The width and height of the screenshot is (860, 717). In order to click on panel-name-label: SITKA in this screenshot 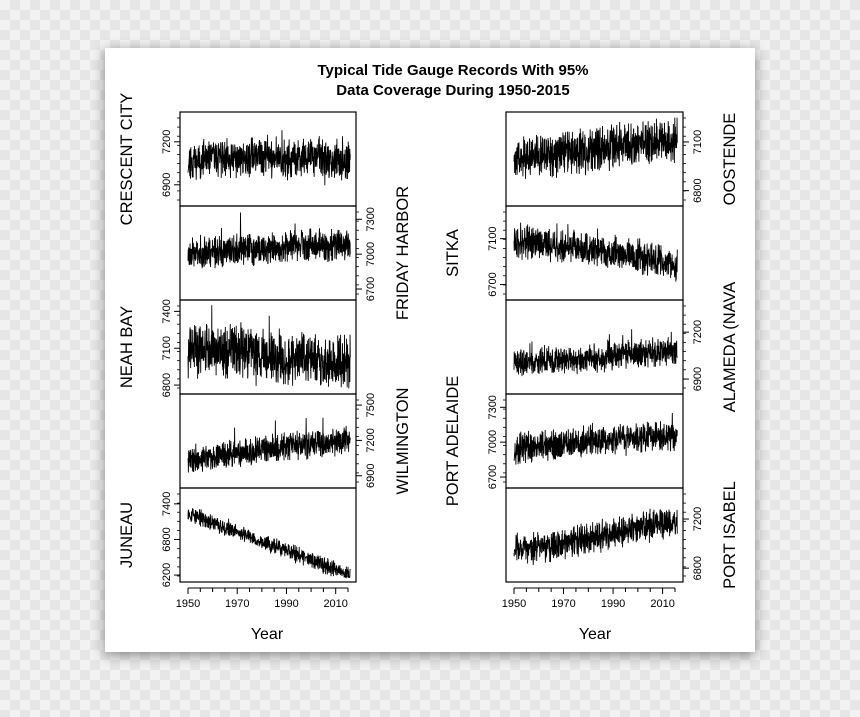, I will do `click(453, 253)`.